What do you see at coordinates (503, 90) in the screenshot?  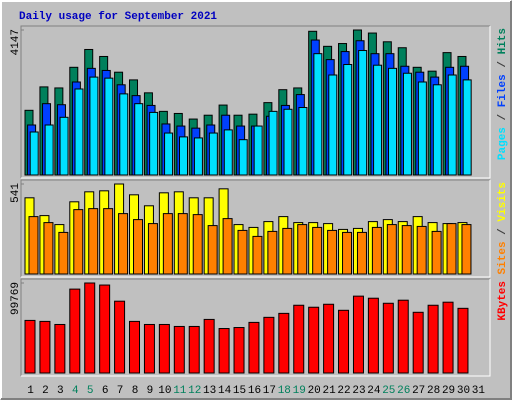 I see `legend-entry: Files` at bounding box center [503, 90].